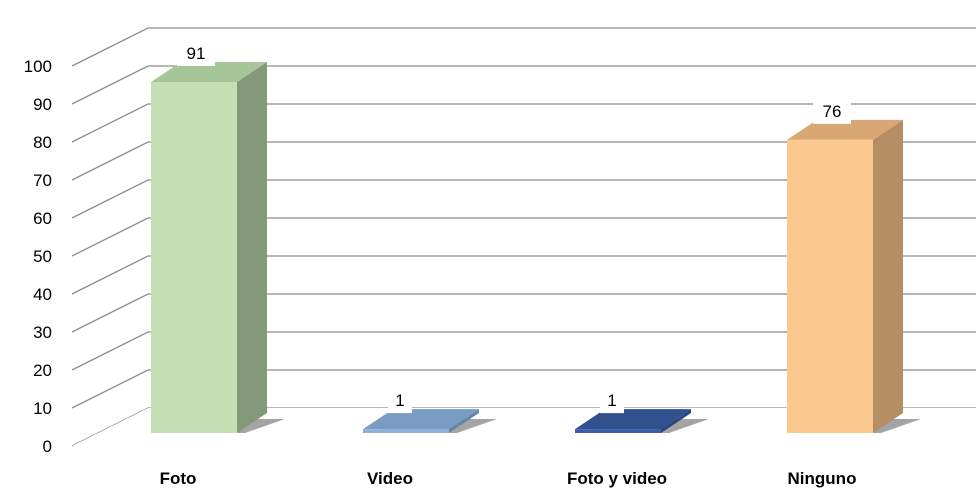 The image size is (976, 489). What do you see at coordinates (617, 478) in the screenshot?
I see `category-label: Foto y video` at bounding box center [617, 478].